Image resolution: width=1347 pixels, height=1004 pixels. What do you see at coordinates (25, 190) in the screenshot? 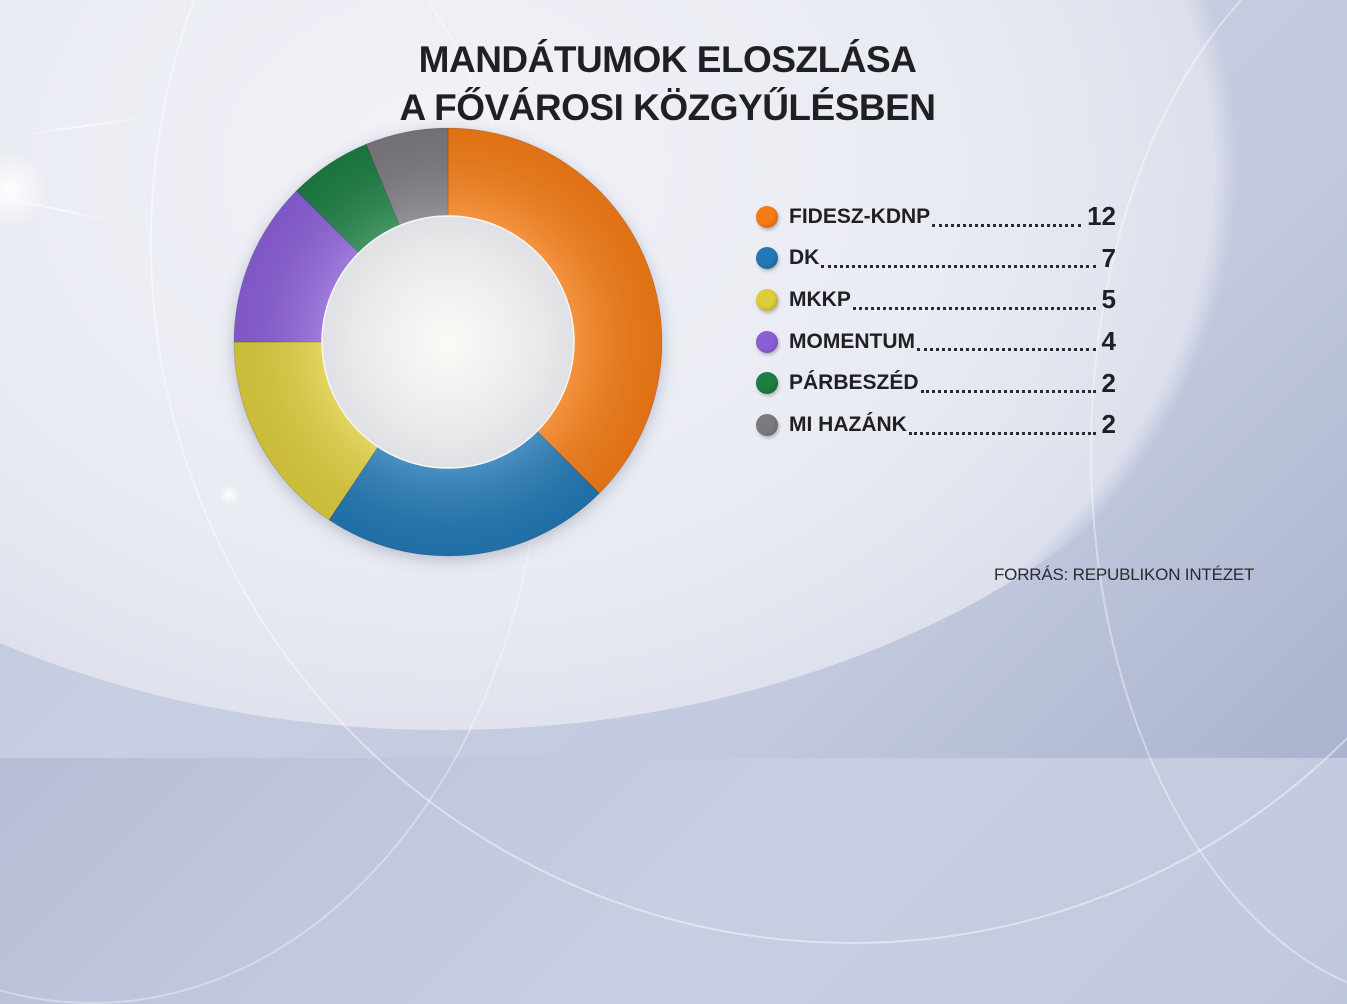
I see `light-glow` at bounding box center [25, 190].